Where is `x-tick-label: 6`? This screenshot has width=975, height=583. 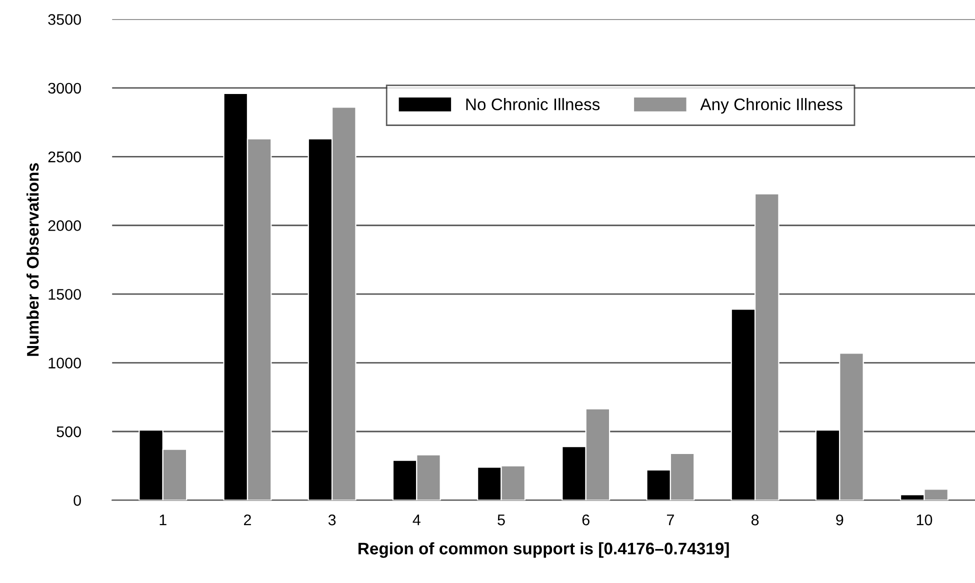 x-tick-label: 6 is located at coordinates (586, 520).